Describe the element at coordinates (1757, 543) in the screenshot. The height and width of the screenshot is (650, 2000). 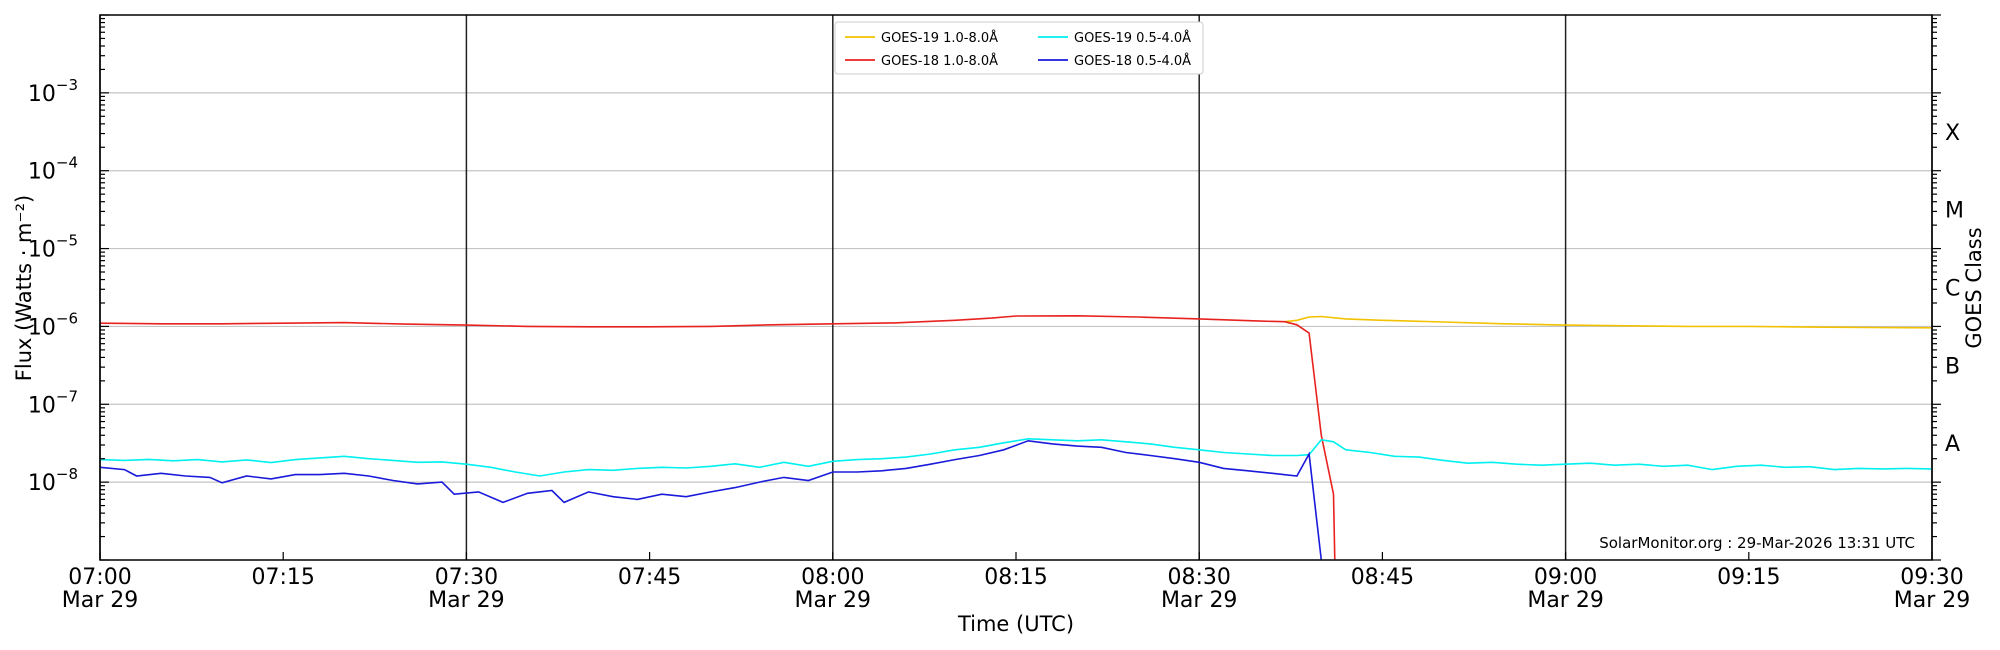
I see `credit-text: SolarMonitor.org : 29-Mar-2026 13:31 UTC` at that location.